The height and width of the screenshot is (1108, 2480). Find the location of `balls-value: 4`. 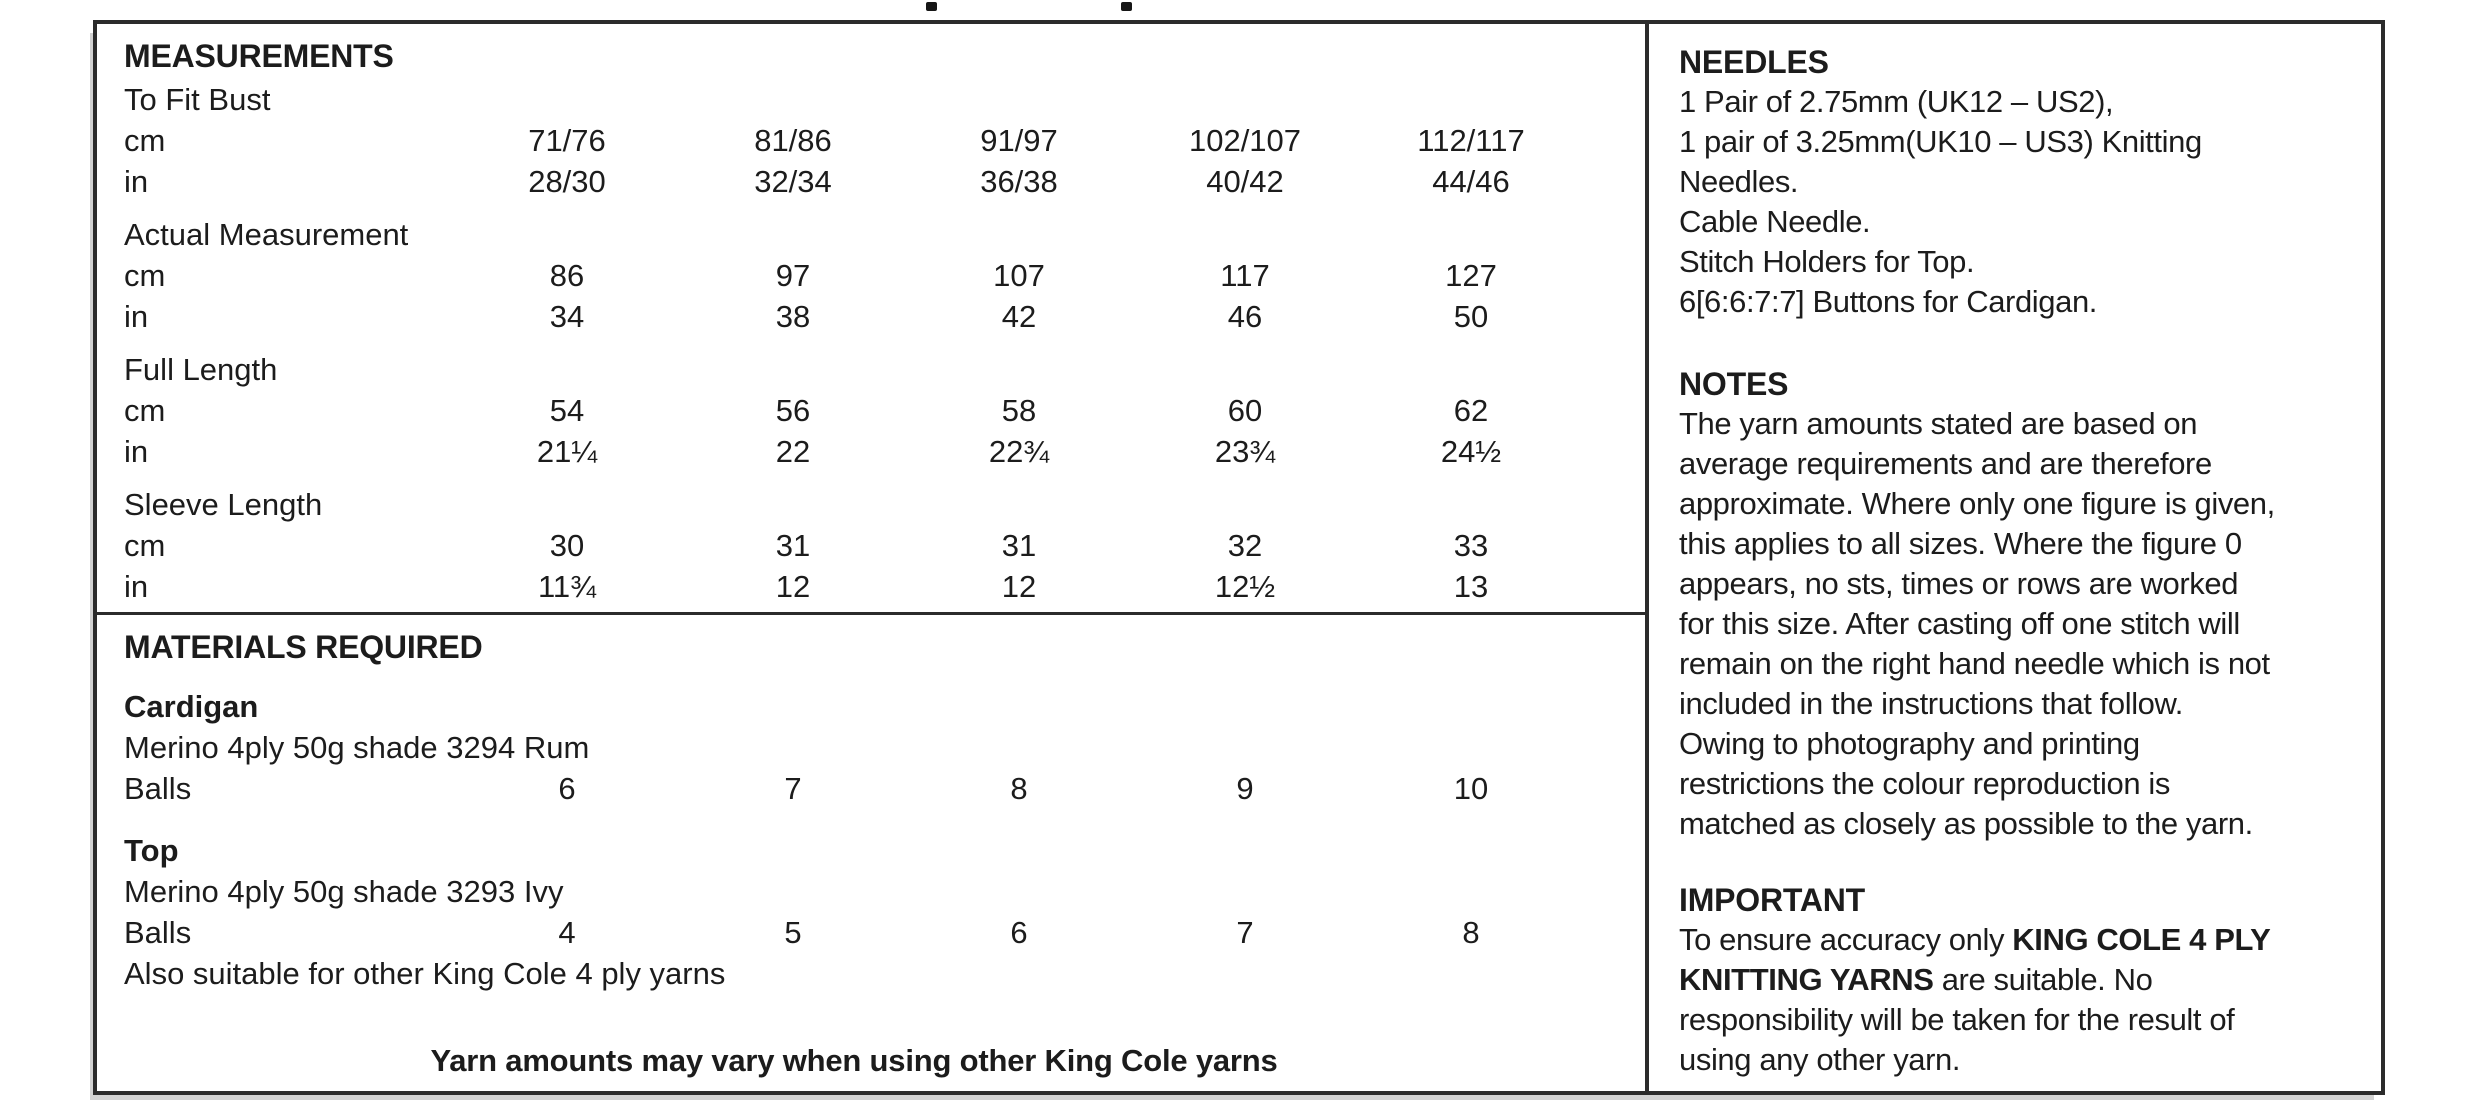

balls-value: 4 is located at coordinates (567, 932).